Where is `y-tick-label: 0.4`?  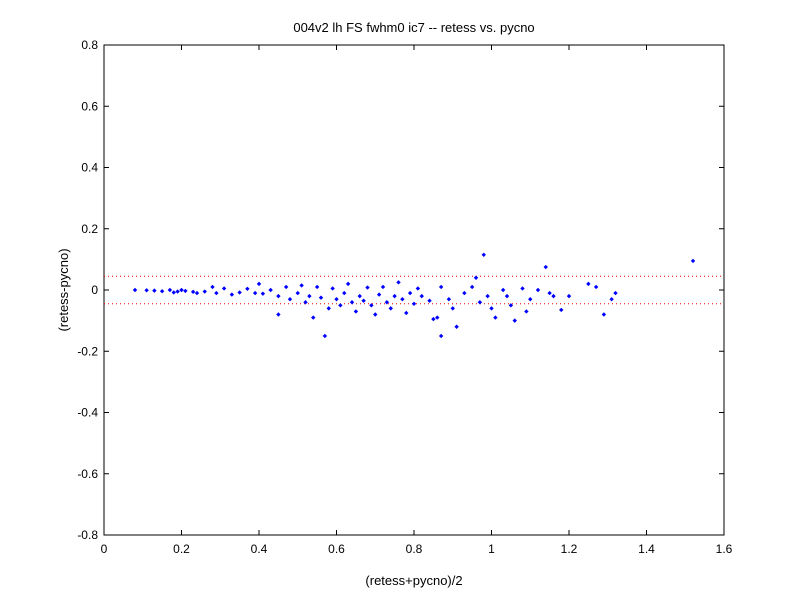 y-tick-label: 0.4 is located at coordinates (89, 168).